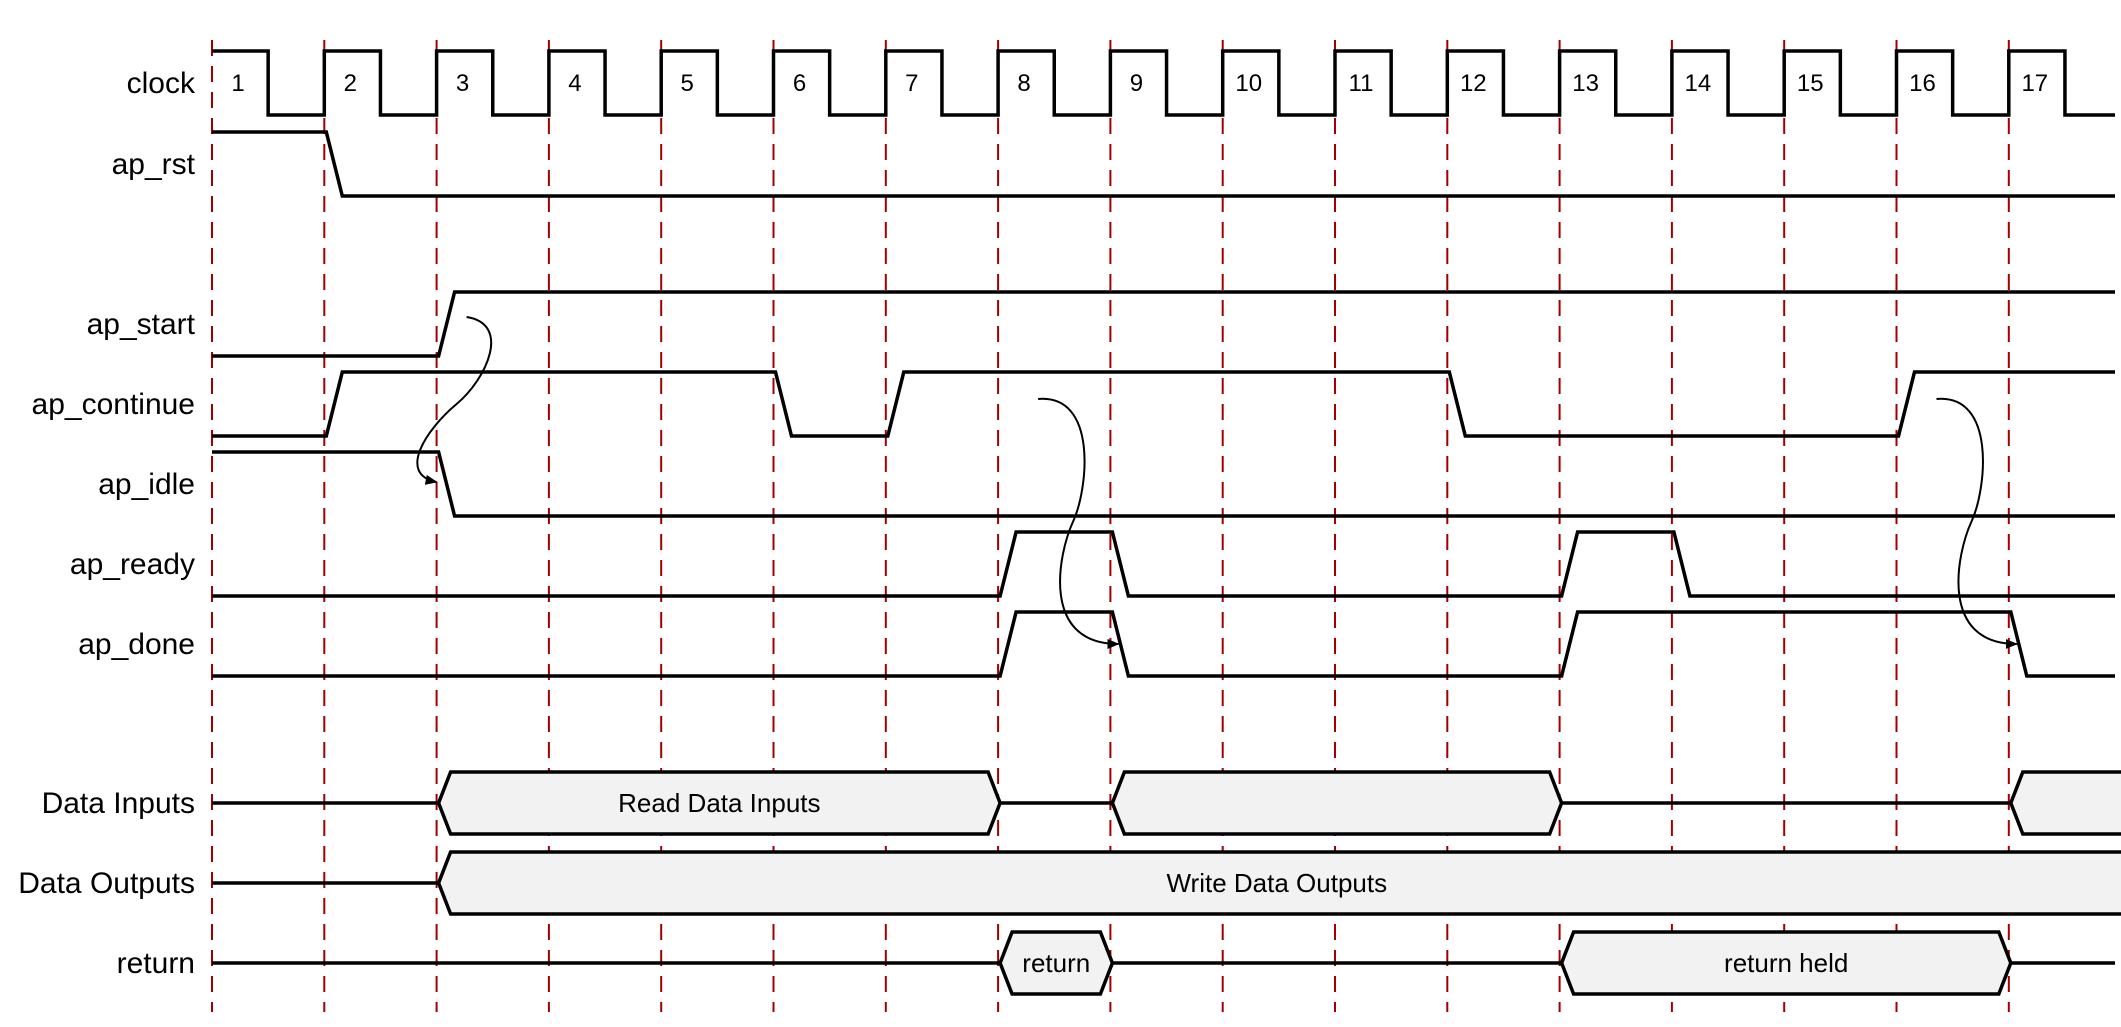  Describe the element at coordinates (1361, 83) in the screenshot. I see `cycle-label-11: 11` at that location.